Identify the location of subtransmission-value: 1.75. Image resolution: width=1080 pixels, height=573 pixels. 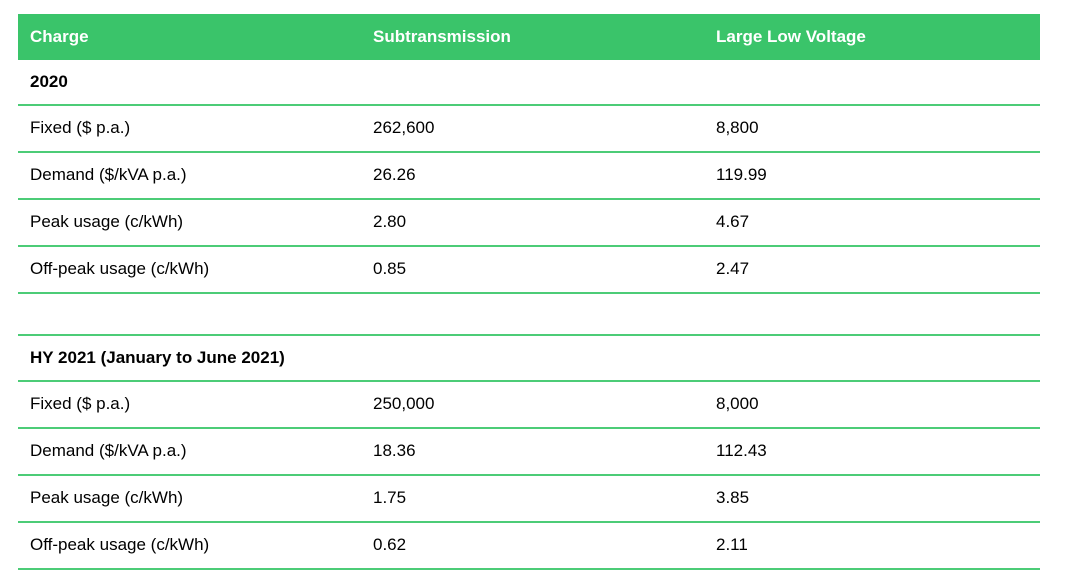
(390, 498).